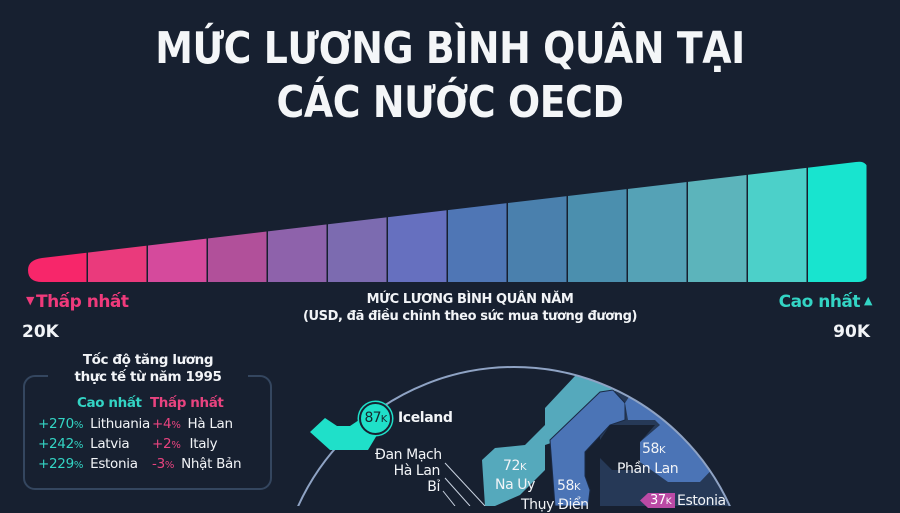 The image size is (900, 513). What do you see at coordinates (94, 424) in the screenshot?
I see `growth-high-row: +270% Lithuania` at bounding box center [94, 424].